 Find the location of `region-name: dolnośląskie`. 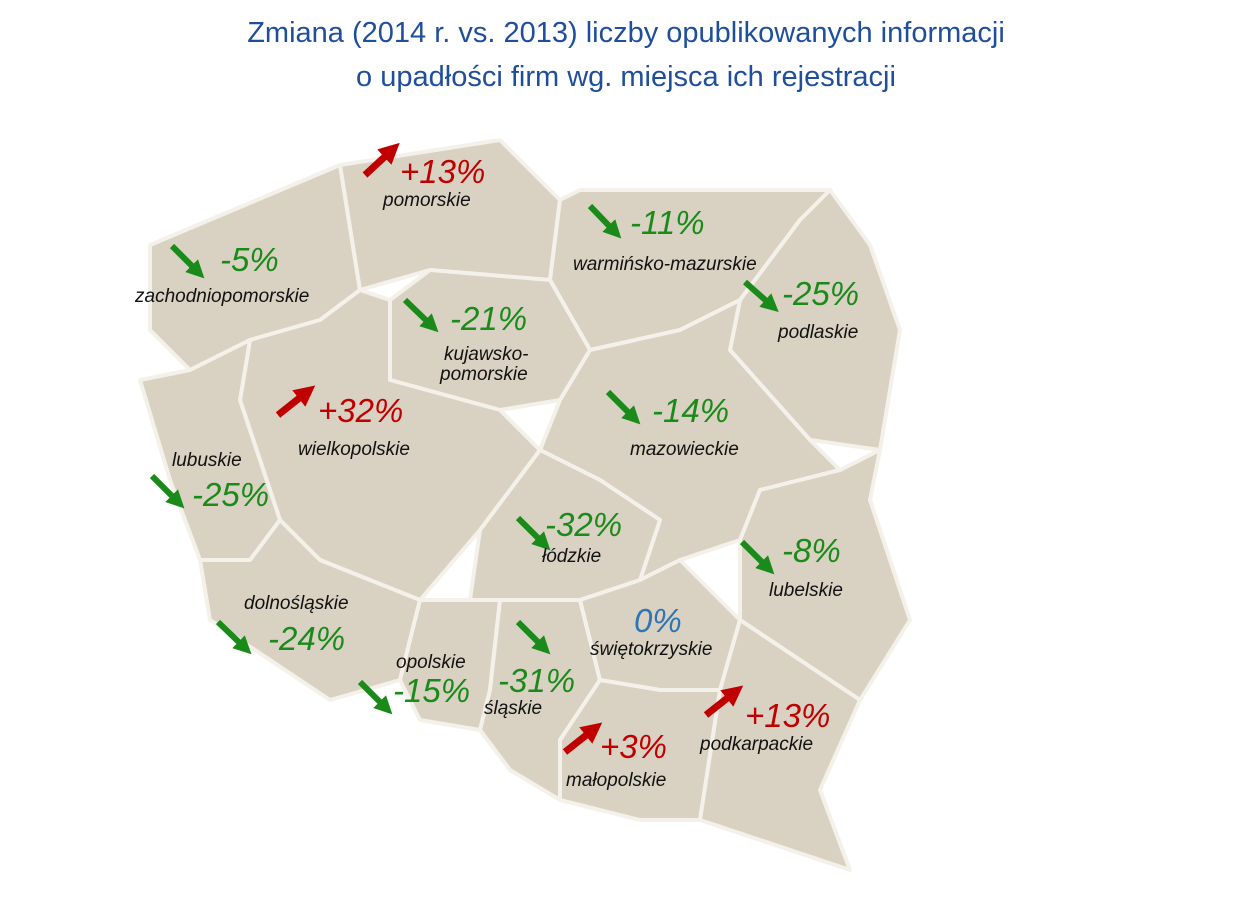

region-name: dolnośląskie is located at coordinates (296, 603).